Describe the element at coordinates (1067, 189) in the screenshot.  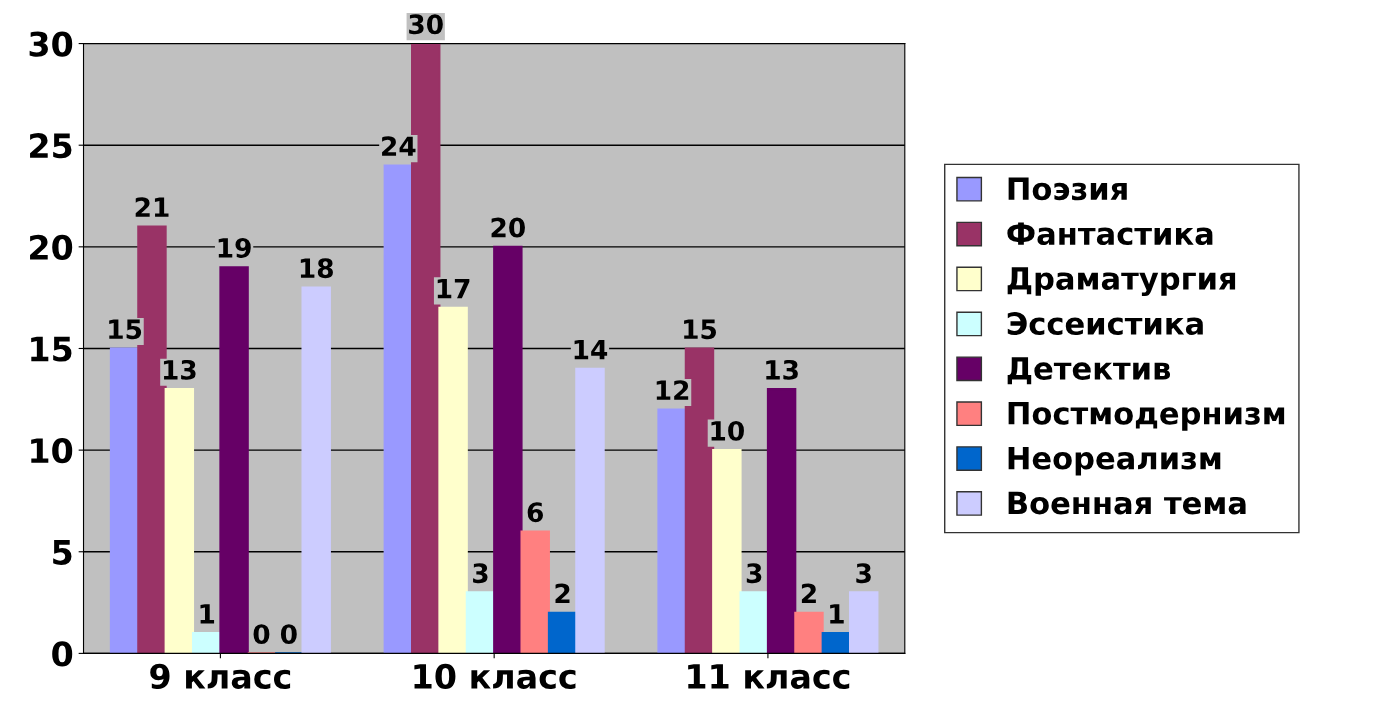
I see `legend-label: Поэзия` at that location.